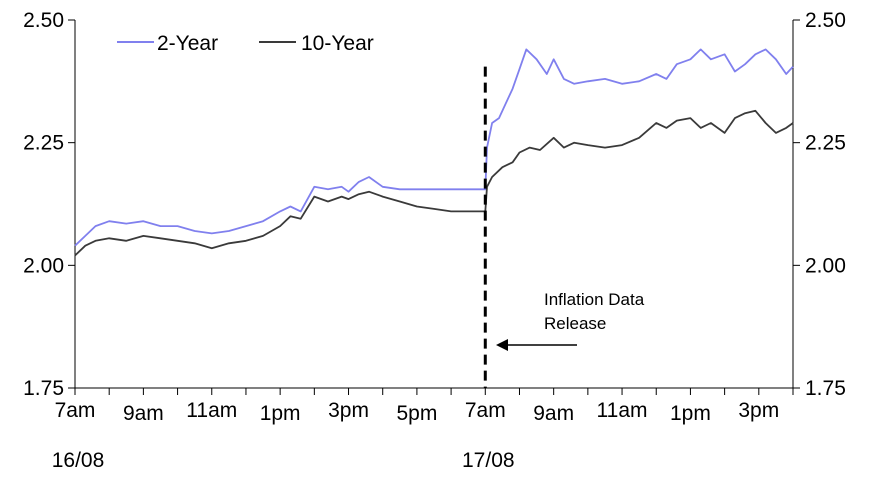 Image resolution: width=884 pixels, height=493 pixels. What do you see at coordinates (594, 299) in the screenshot?
I see `annotation-line-1: Inflation Data` at bounding box center [594, 299].